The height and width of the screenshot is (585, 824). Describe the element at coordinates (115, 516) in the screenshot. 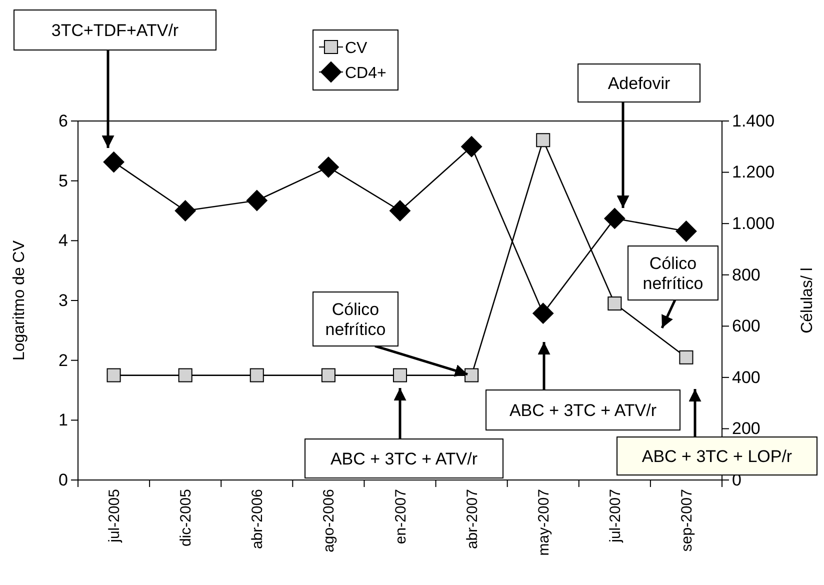

I see `x-tick-label: jul-2005` at that location.